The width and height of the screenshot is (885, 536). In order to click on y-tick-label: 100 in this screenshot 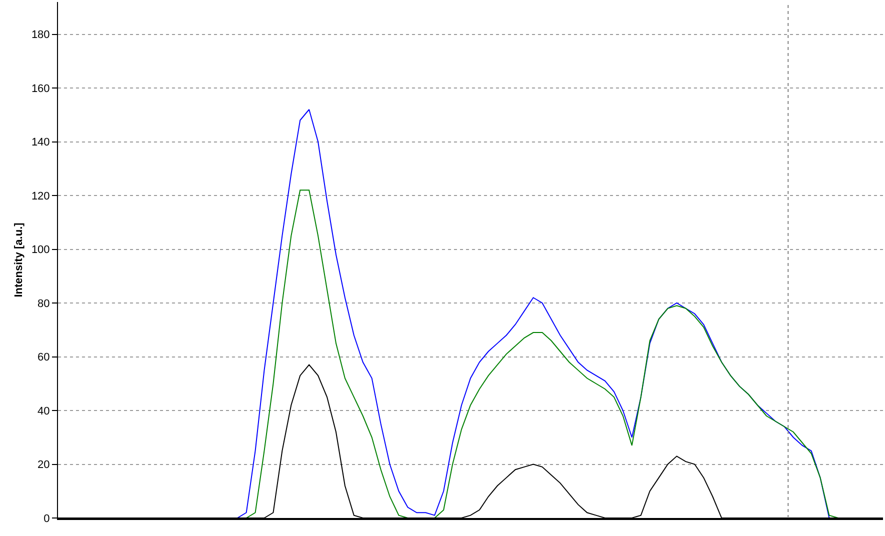, I will do `click(40, 250)`.